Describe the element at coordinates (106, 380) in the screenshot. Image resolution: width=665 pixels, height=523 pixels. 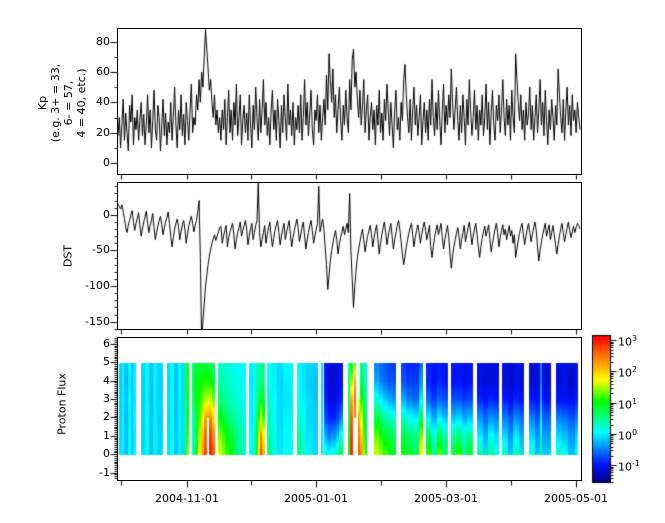
I see `proton-flux-ytick-label: 4` at that location.